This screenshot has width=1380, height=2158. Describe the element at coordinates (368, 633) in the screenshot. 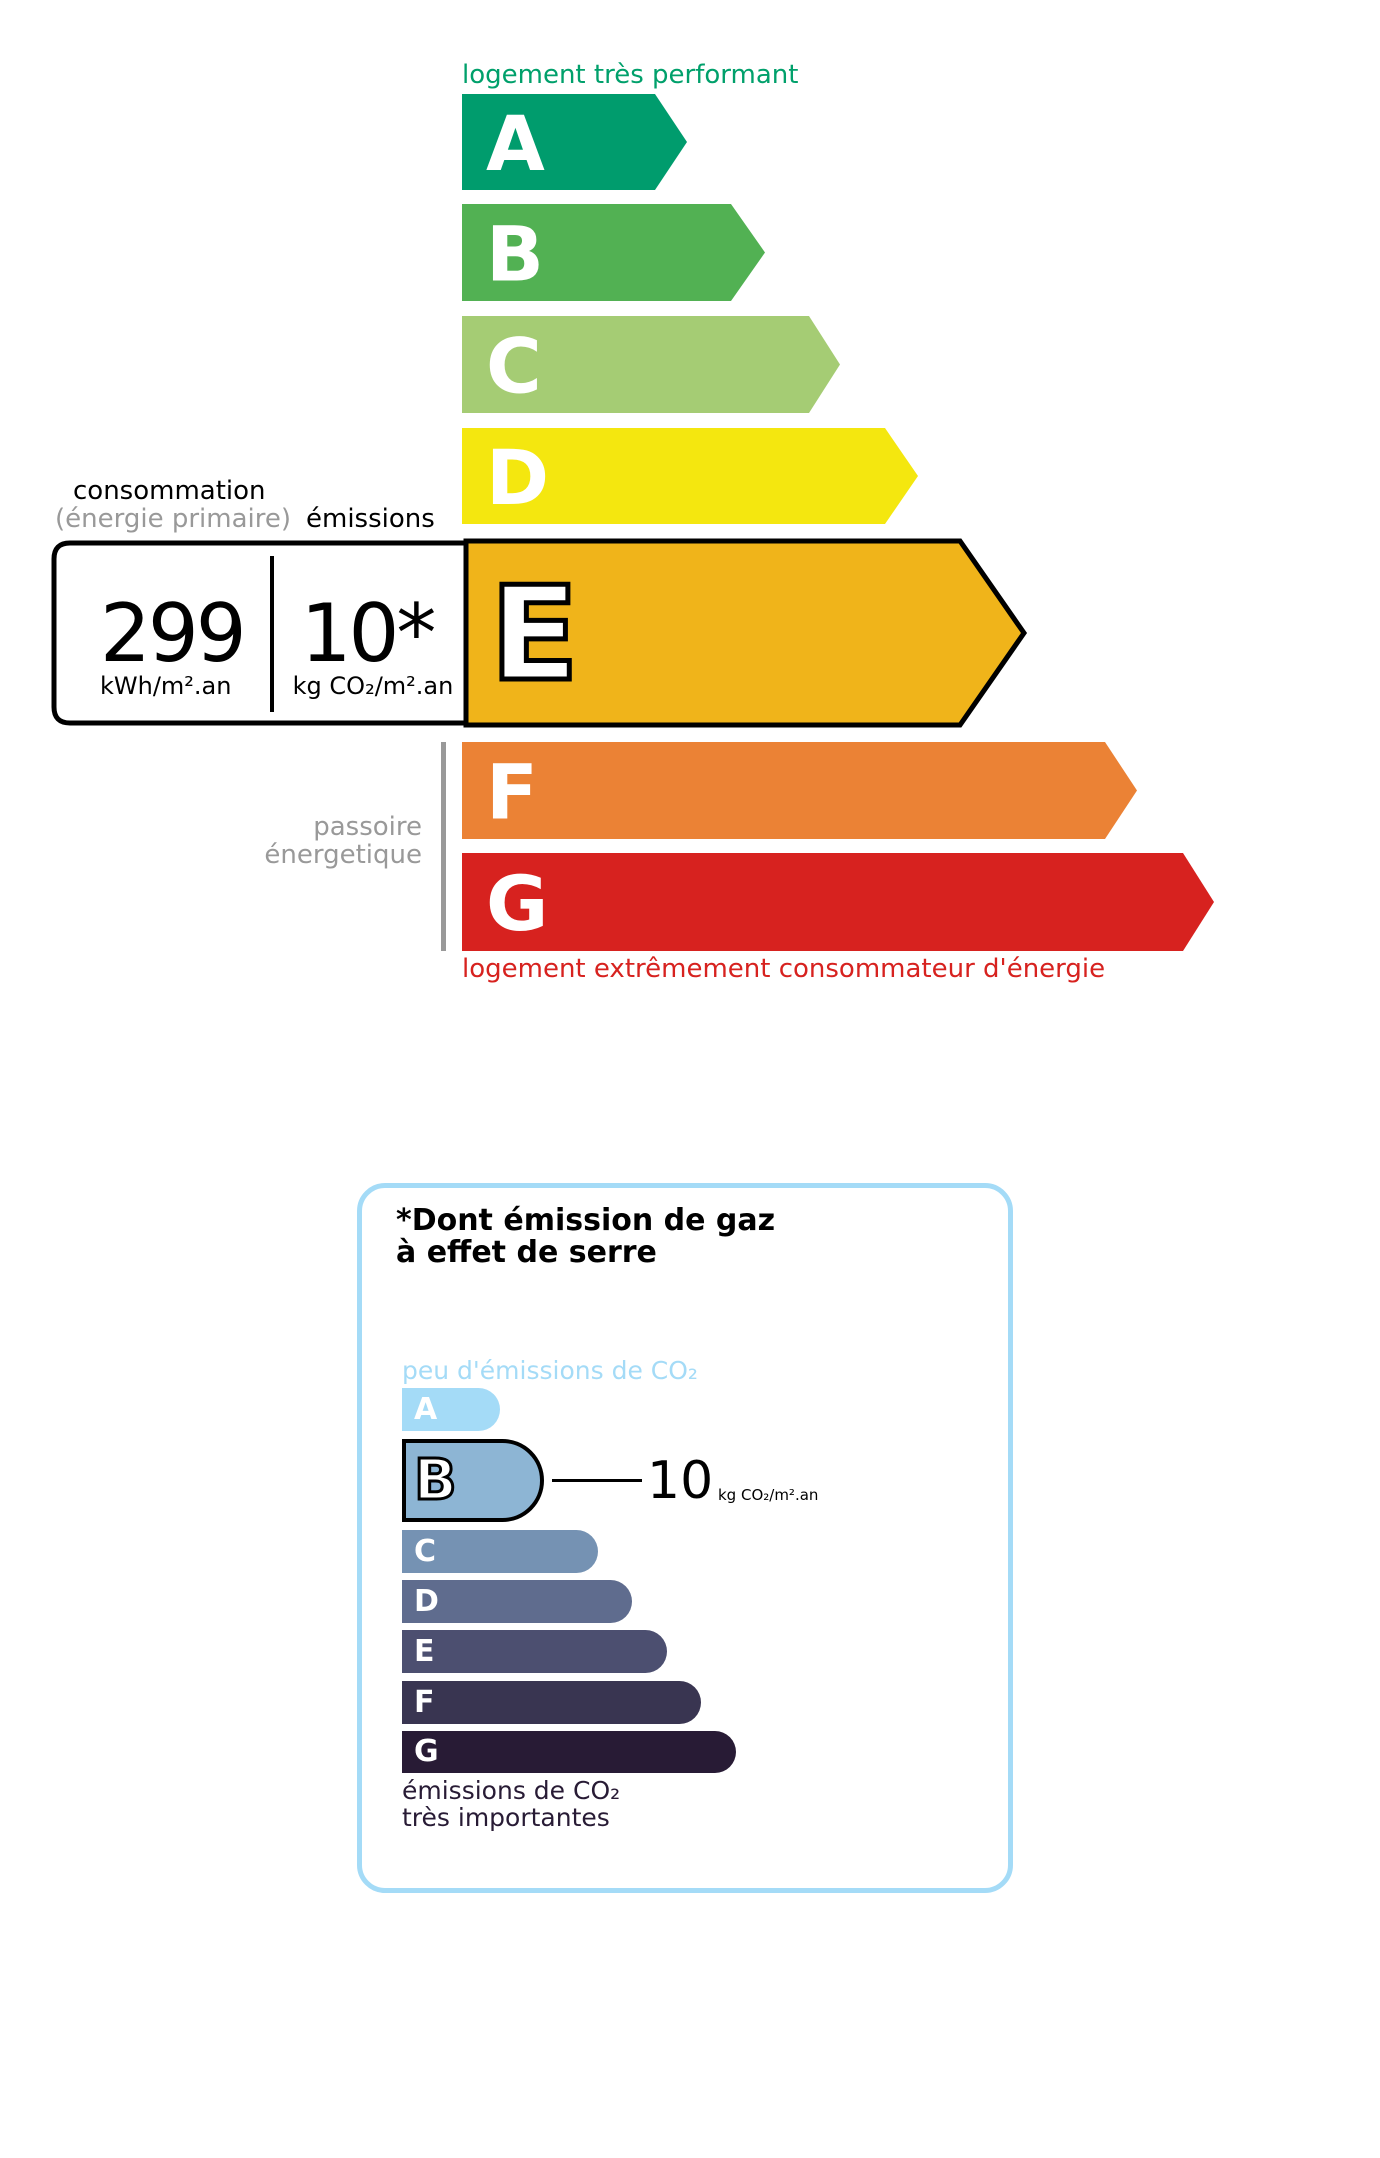

I see `emissions-value: 10*` at that location.